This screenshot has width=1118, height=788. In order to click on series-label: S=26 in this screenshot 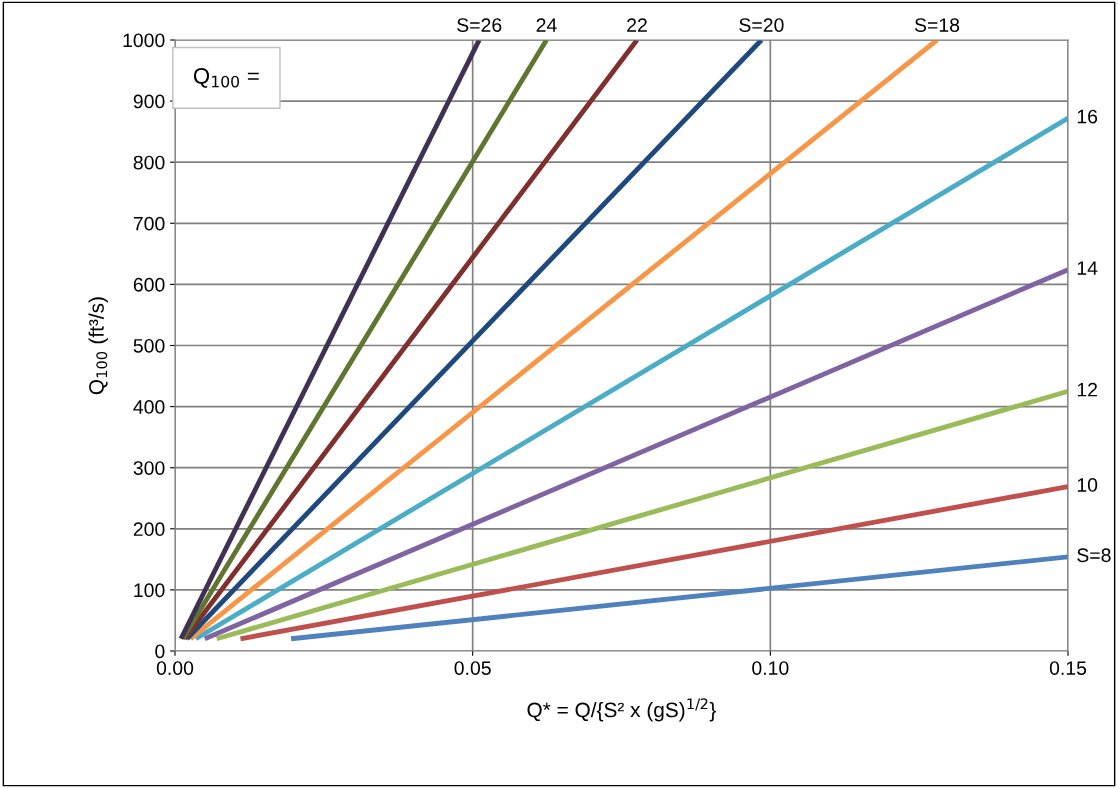, I will do `click(479, 25)`.